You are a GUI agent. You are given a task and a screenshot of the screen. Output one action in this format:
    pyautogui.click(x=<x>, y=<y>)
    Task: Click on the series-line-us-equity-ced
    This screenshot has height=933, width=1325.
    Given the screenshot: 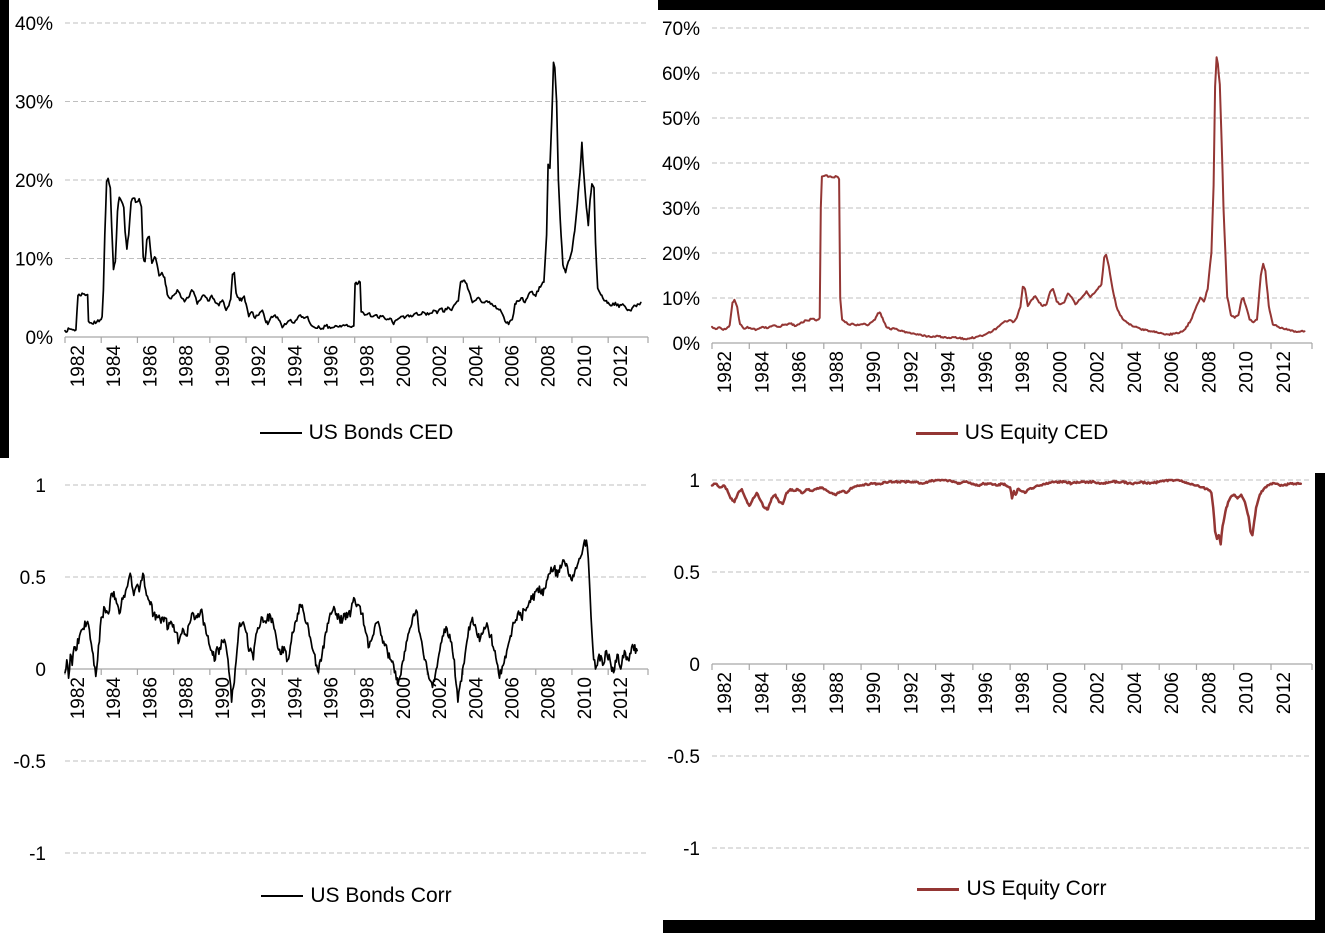 What is the action you would take?
    pyautogui.click(x=1008, y=198)
    